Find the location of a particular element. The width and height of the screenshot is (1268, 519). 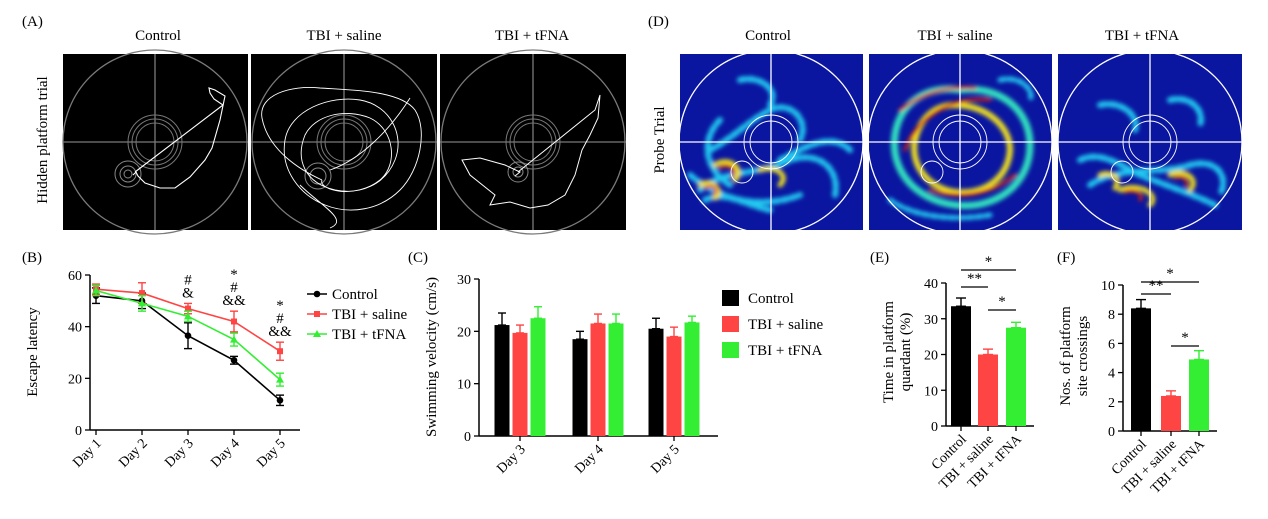

y-axis-label: site crossings is located at coordinates (1083, 356).